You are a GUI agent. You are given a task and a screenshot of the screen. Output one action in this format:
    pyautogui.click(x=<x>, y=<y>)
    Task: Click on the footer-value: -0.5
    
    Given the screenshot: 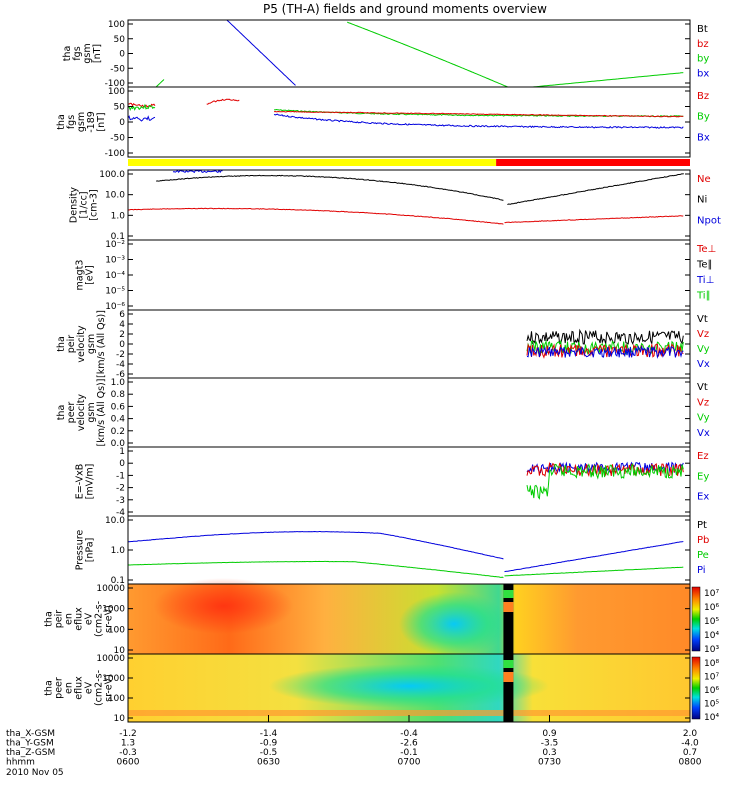 What is the action you would take?
    pyautogui.click(x=269, y=753)
    